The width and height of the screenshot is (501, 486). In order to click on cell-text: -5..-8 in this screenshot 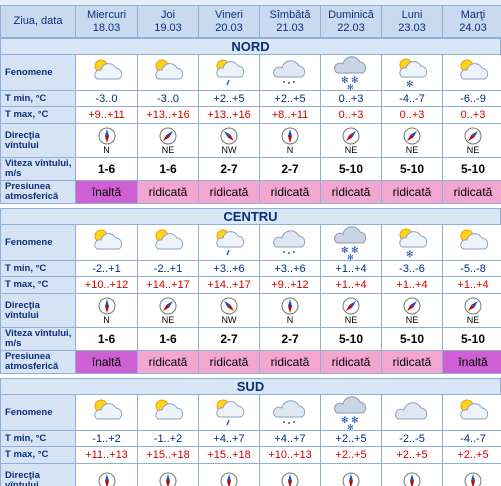, I will do `click(473, 268)`.